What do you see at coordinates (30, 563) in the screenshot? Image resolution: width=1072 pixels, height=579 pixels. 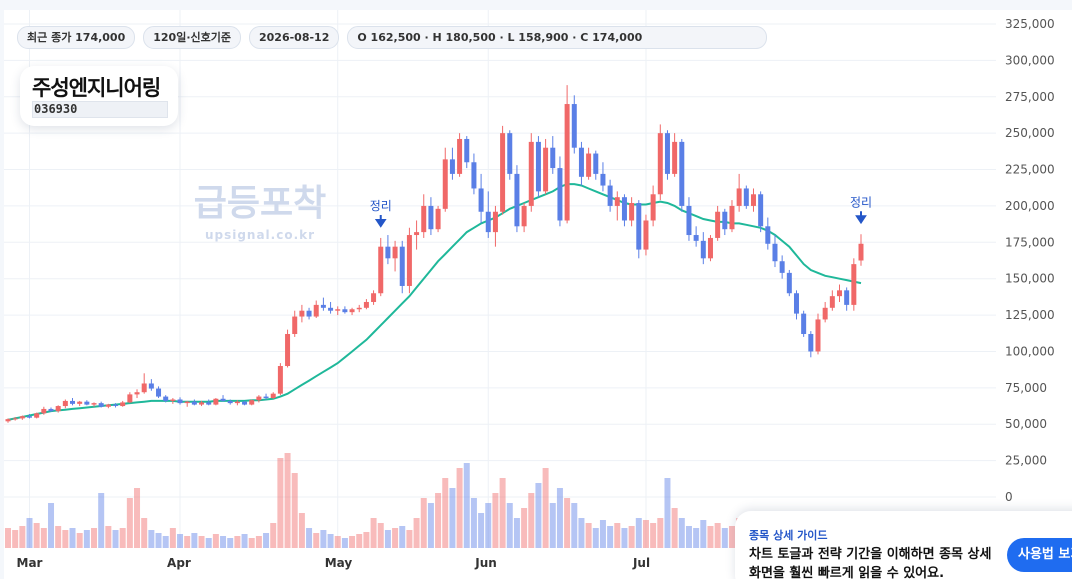 I see `x-tick-label: Mar` at bounding box center [30, 563].